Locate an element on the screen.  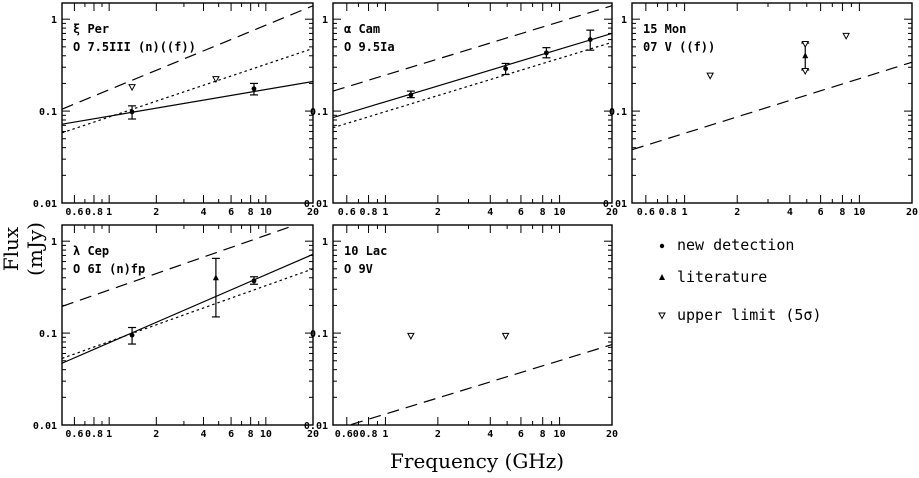
legend-label: literature is located at coordinates (722, 277).